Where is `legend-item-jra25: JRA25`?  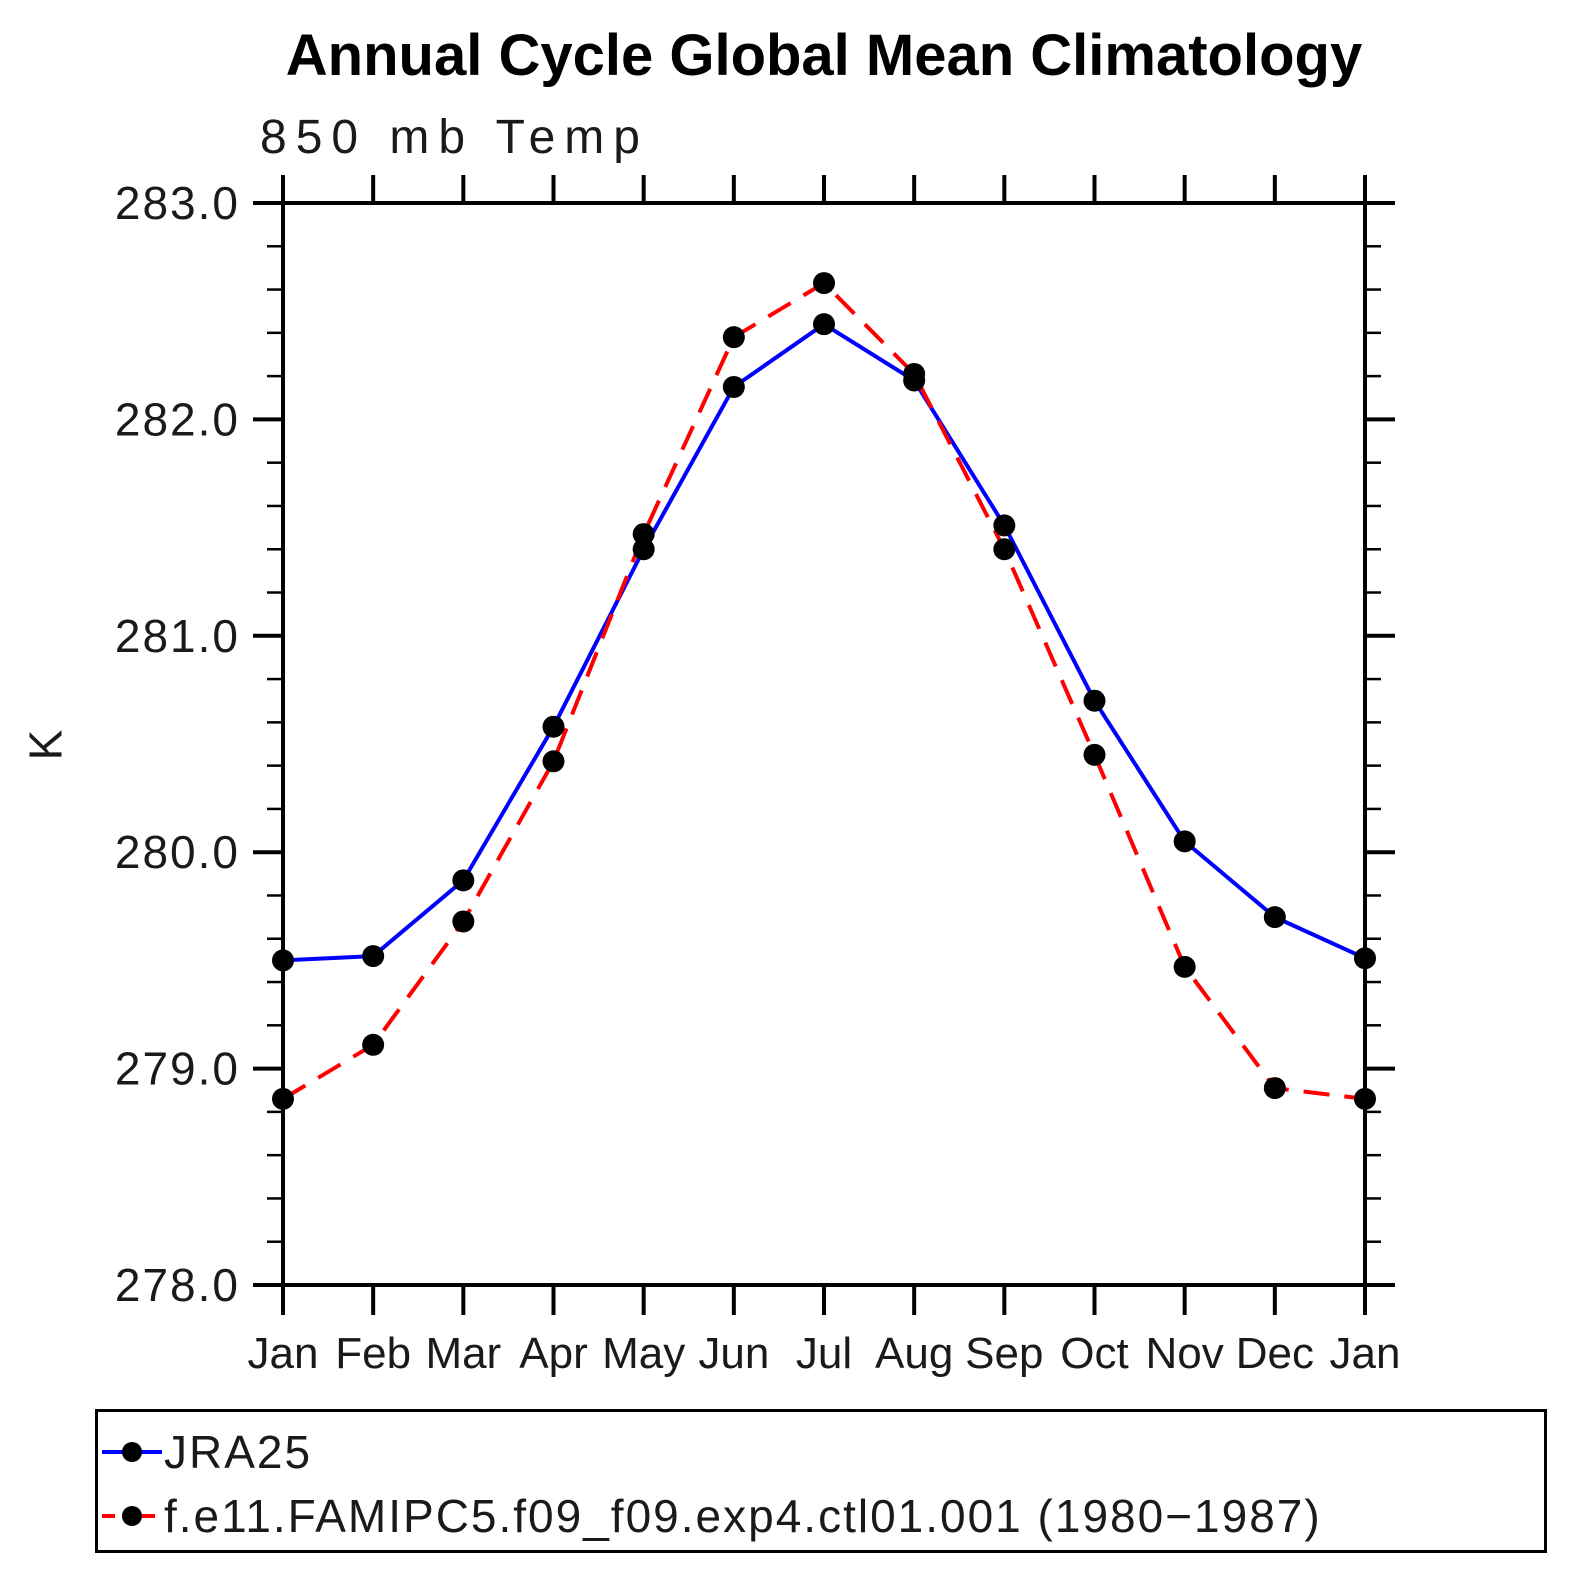
legend-item-jra25: JRA25 is located at coordinates (206, 1452).